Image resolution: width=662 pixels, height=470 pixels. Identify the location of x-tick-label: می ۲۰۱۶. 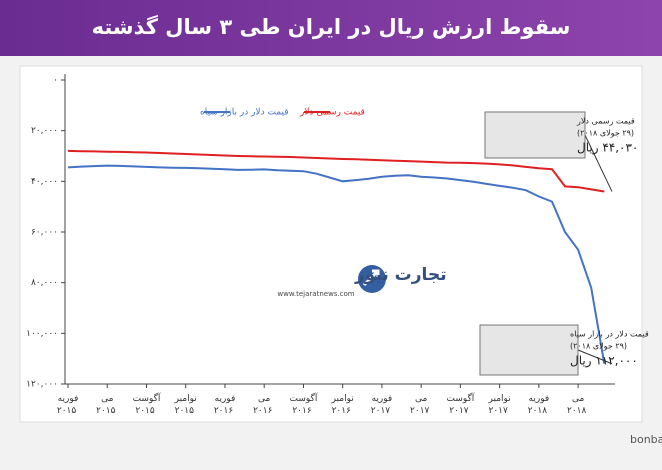
(264, 405).